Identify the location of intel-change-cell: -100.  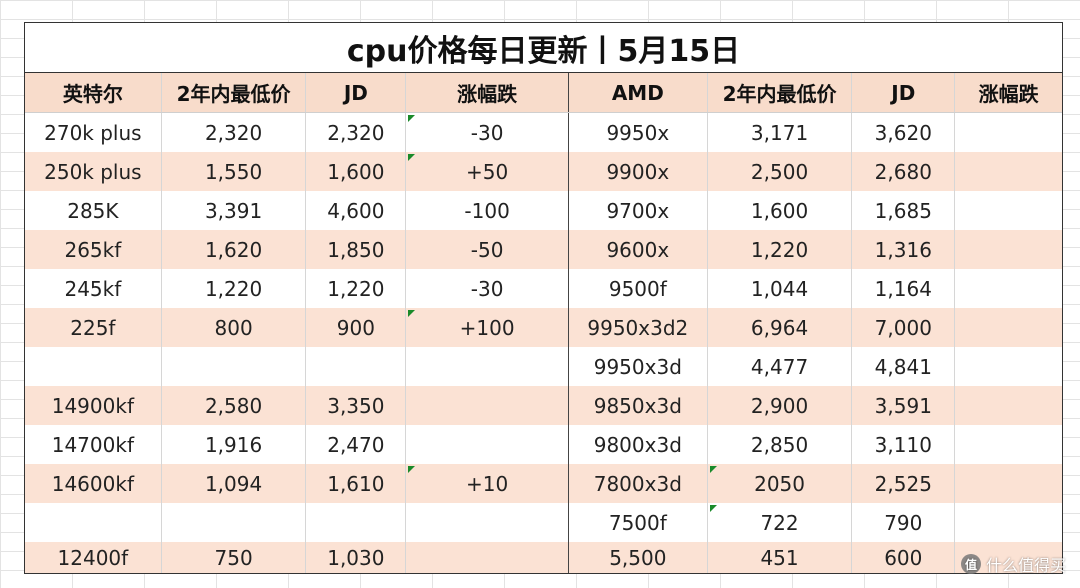
(487, 210).